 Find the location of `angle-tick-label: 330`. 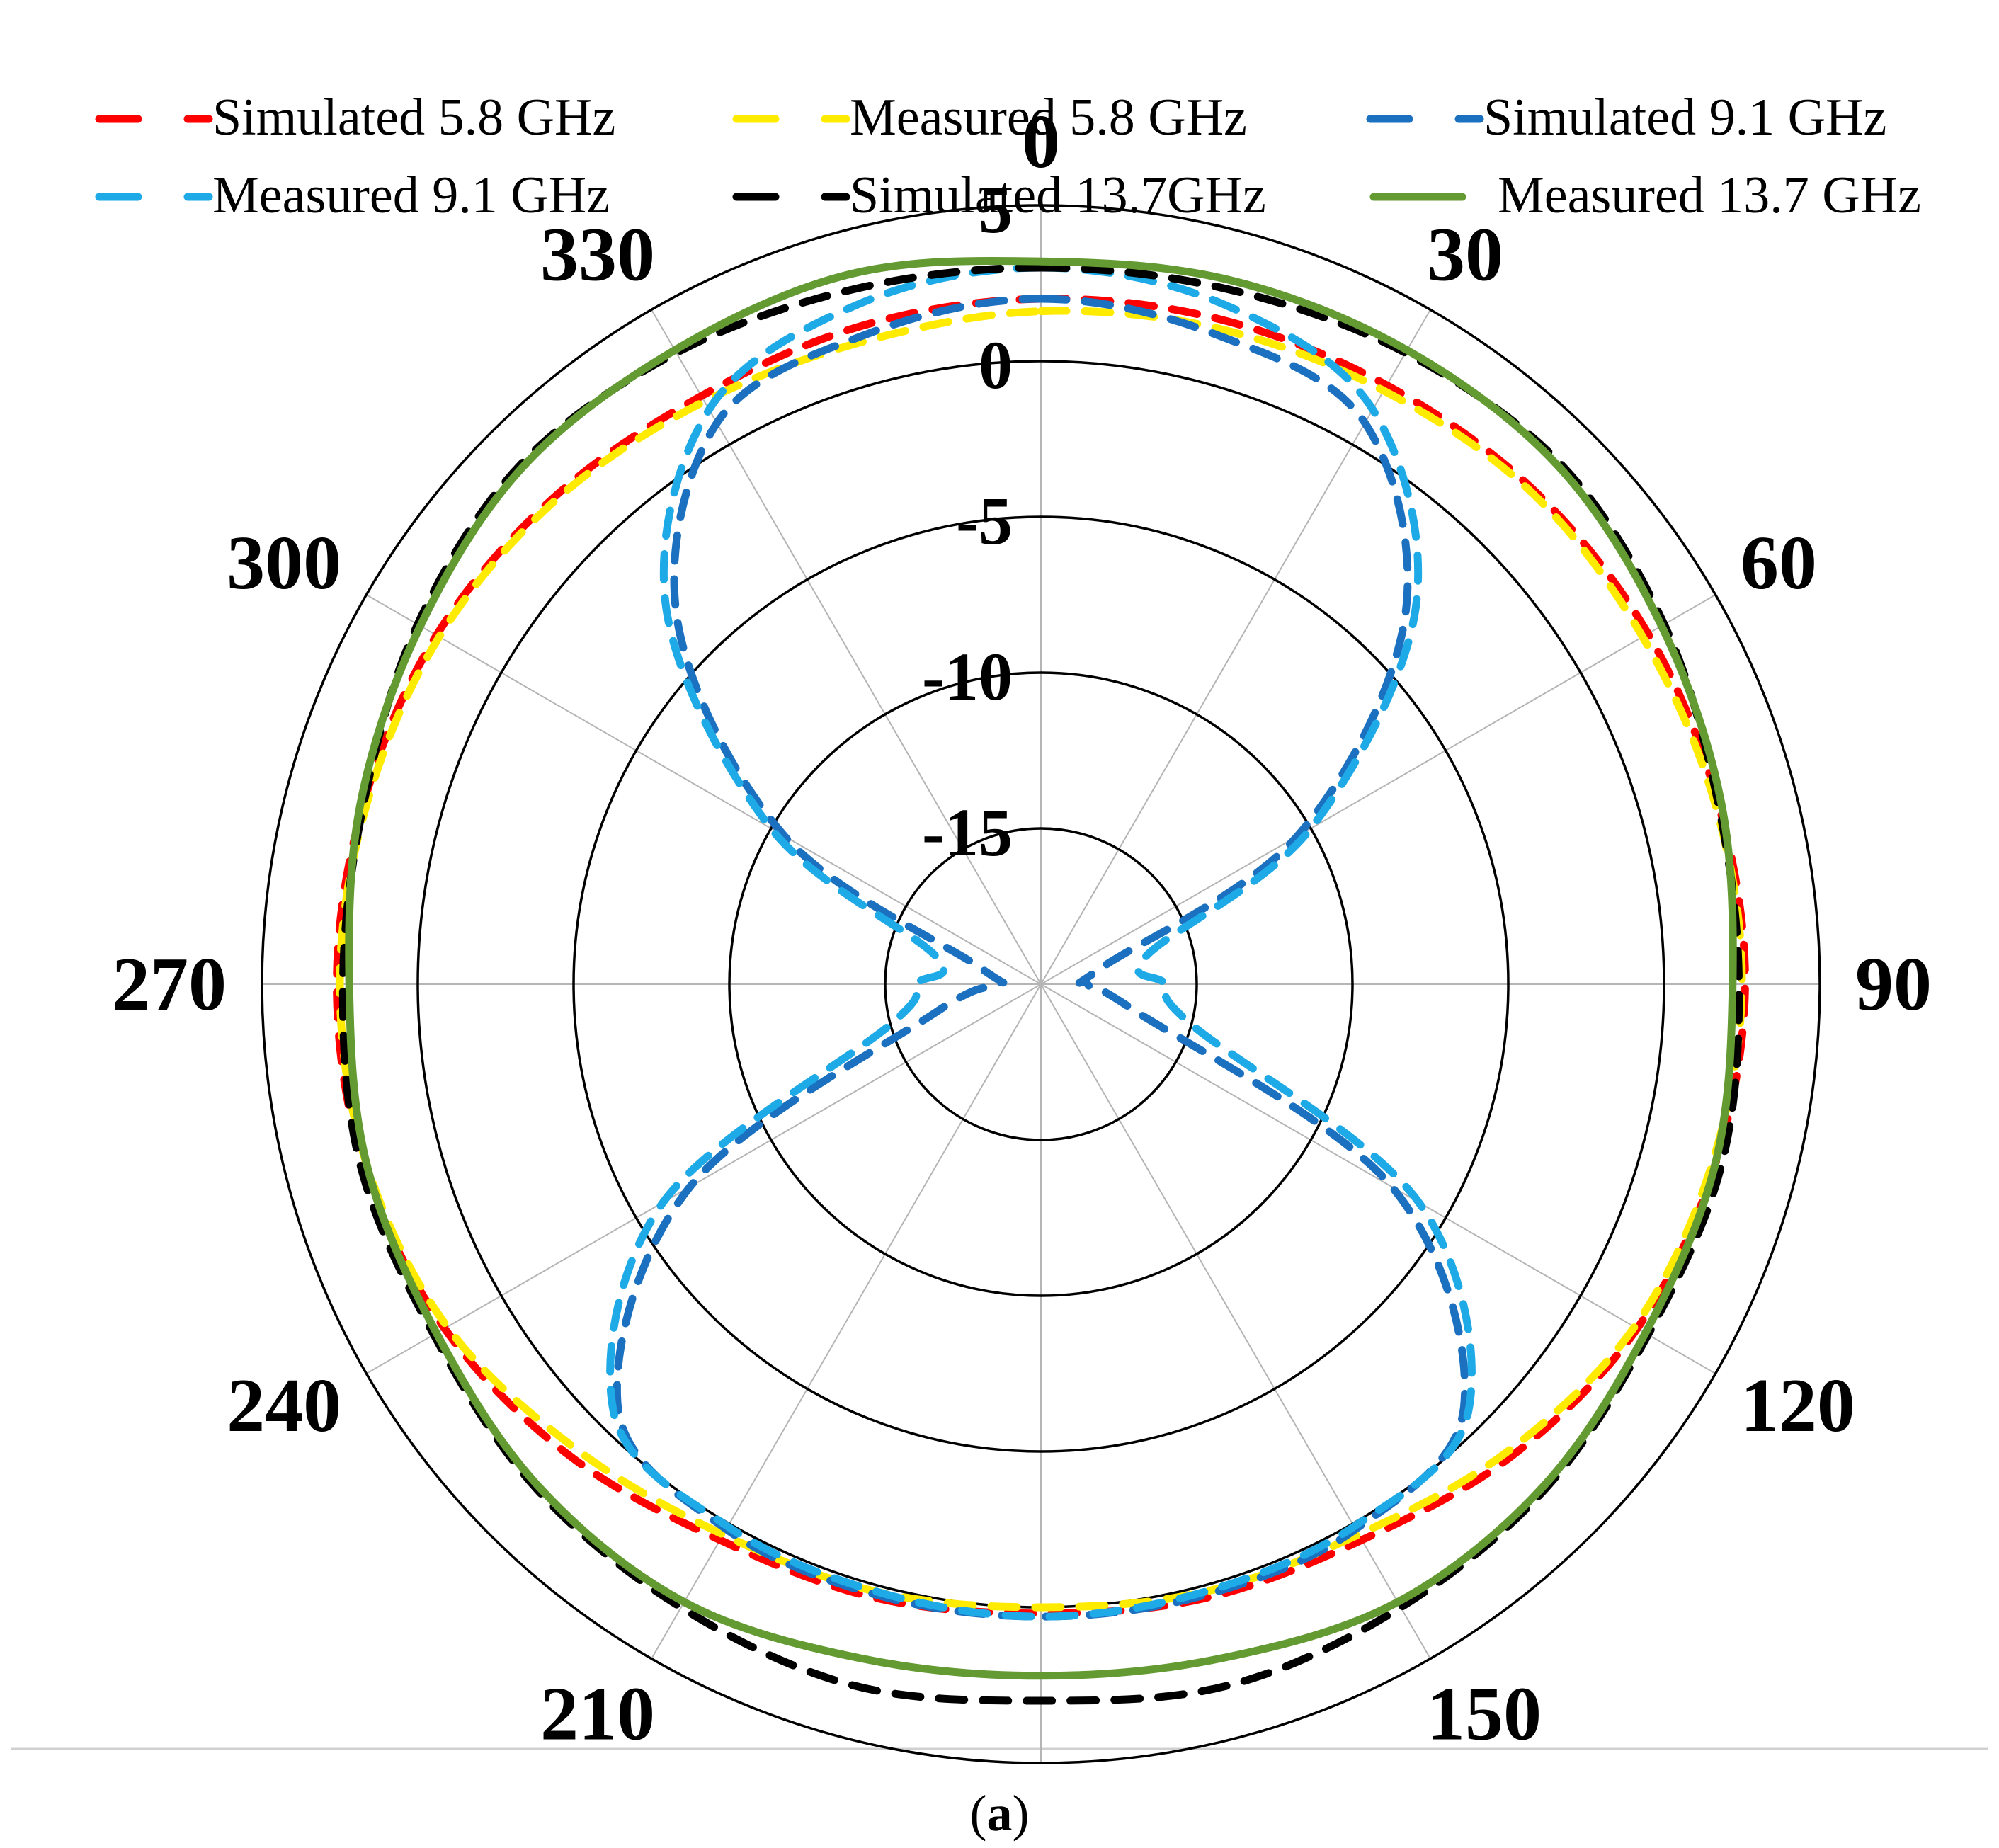

angle-tick-label: 330 is located at coordinates (597, 255).